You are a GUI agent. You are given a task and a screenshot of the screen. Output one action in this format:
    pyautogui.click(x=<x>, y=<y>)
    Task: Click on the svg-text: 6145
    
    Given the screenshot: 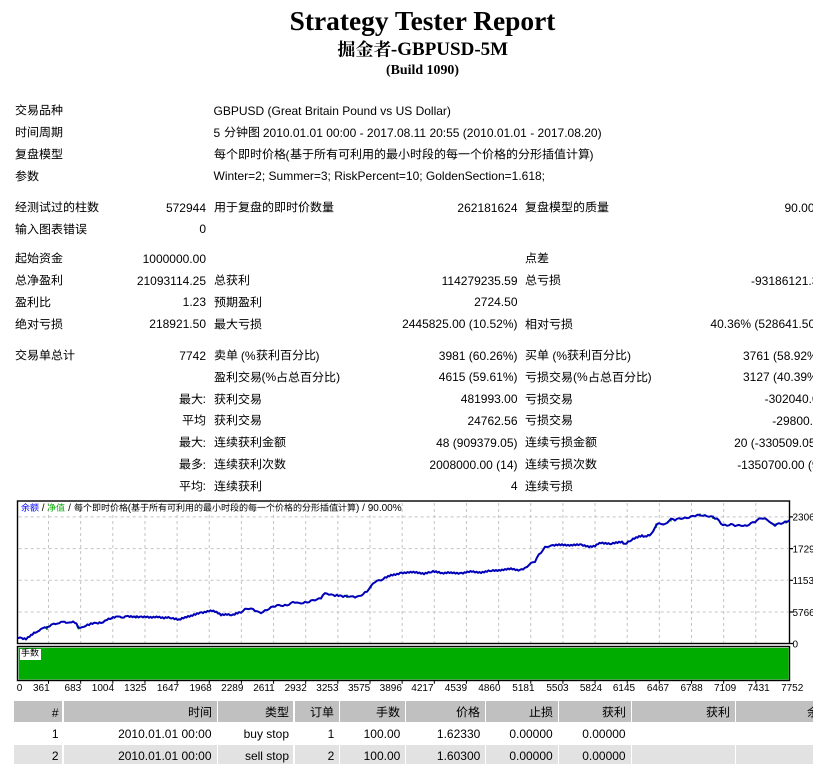 What is the action you would take?
    pyautogui.click(x=624, y=688)
    